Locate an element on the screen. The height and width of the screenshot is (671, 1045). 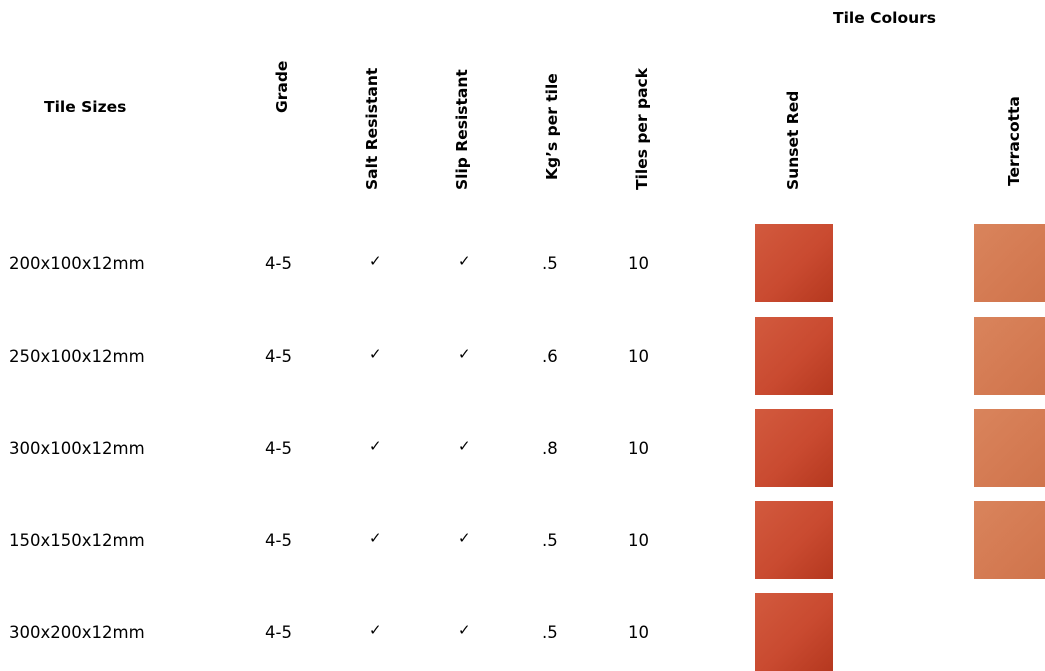
header-tile-sizes: Tile Sizes is located at coordinates (85, 107).